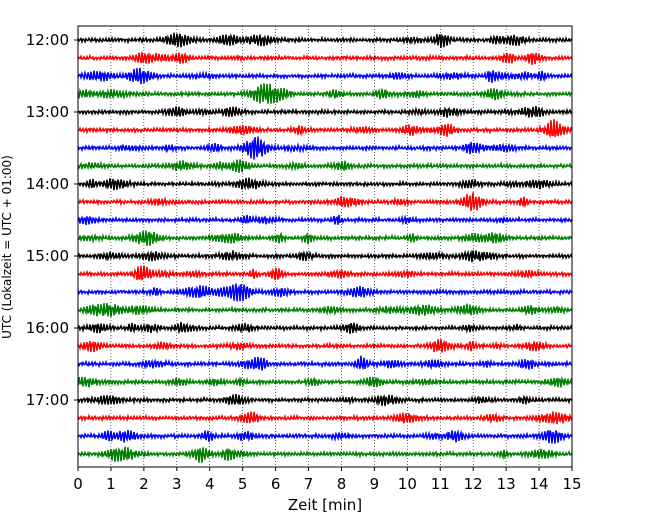 The image size is (650, 520). Describe the element at coordinates (47, 400) in the screenshot. I see `y-tick-label: 17:00` at that location.